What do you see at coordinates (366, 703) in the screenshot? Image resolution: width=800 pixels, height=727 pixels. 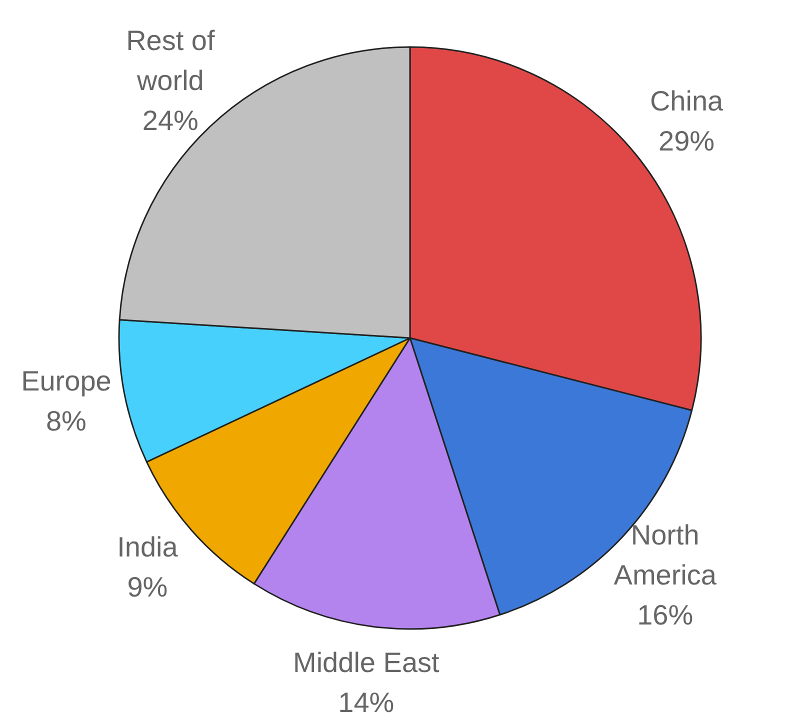 I see `data-label: 14%` at bounding box center [366, 703].